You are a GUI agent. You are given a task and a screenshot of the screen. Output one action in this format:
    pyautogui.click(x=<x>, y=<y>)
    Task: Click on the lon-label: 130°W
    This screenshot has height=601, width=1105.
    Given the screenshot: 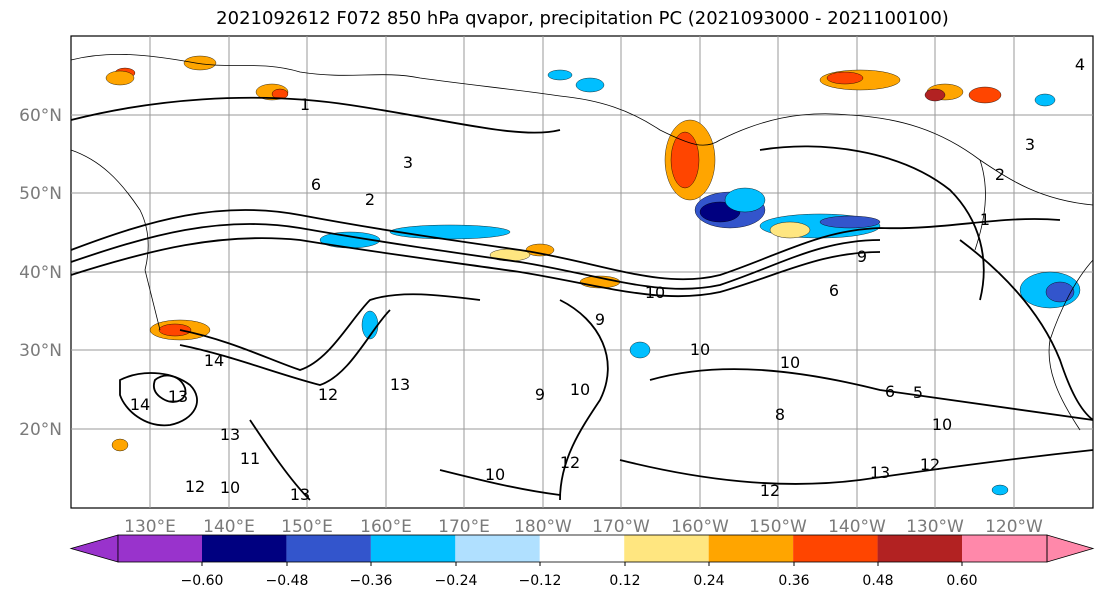 What is the action you would take?
    pyautogui.click(x=935, y=527)
    